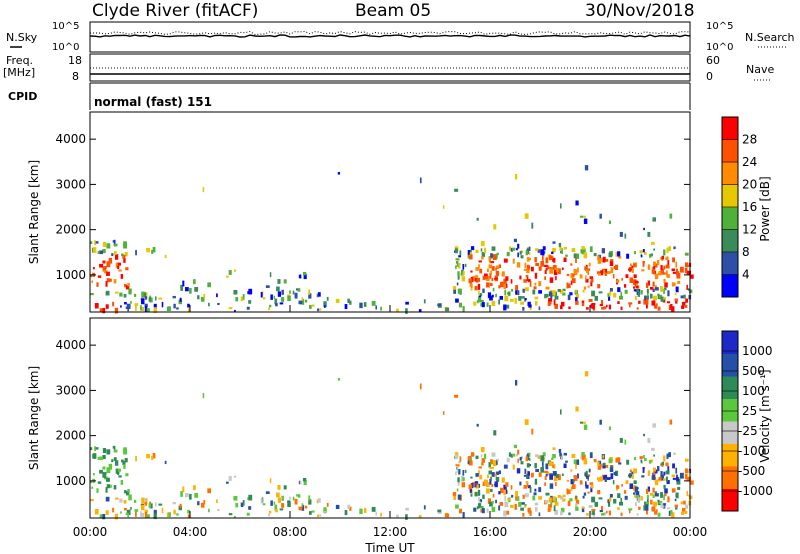  I want to click on freq-tick-low: 8, so click(75, 76).